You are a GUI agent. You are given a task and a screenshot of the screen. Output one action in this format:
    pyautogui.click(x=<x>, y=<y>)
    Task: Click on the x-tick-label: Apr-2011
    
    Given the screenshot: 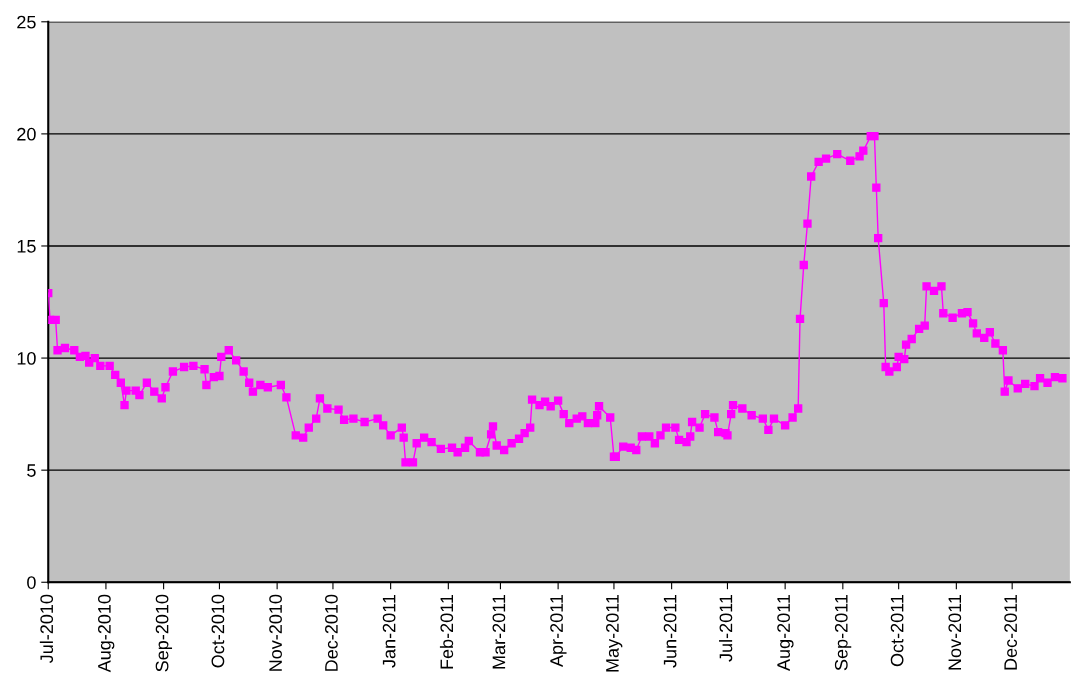 What is the action you would take?
    pyautogui.click(x=558, y=630)
    